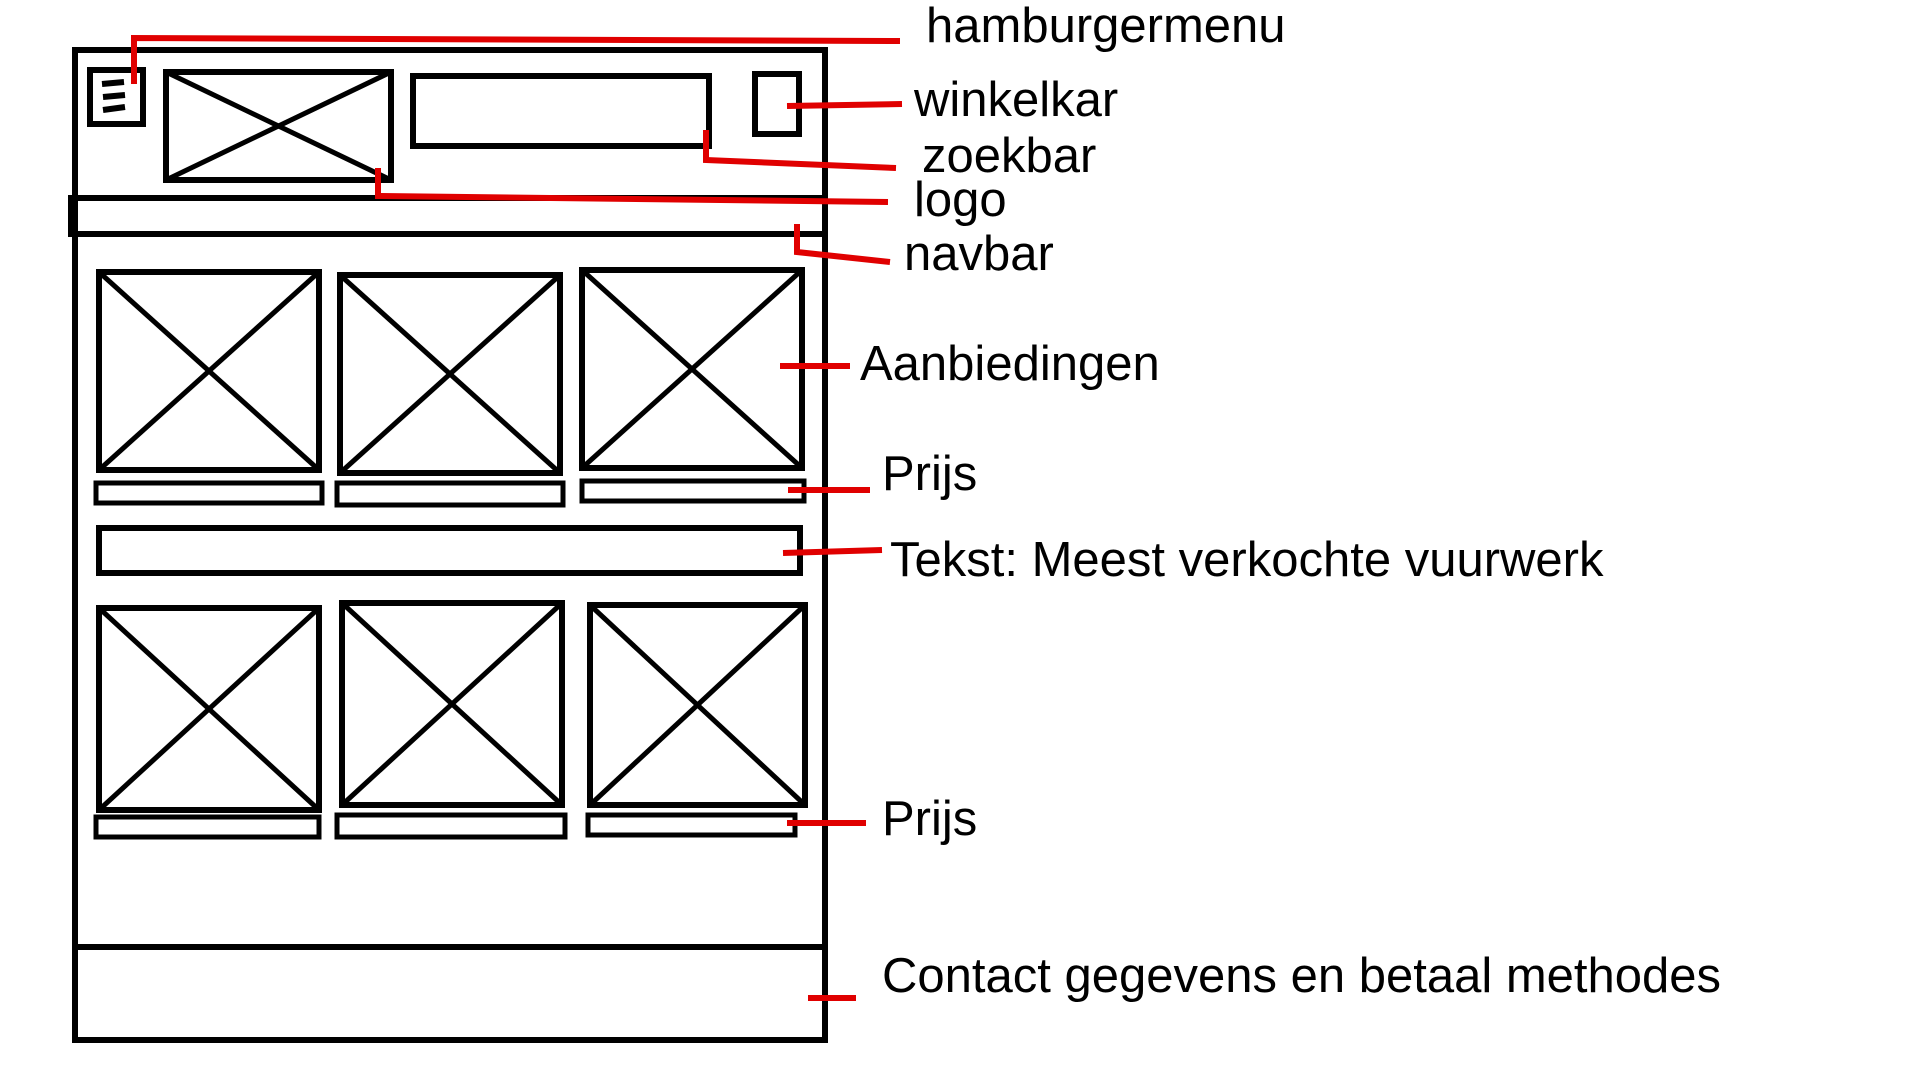 This screenshot has width=1920, height=1080. Describe the element at coordinates (929, 474) in the screenshot. I see `label-prijs-top: Prijs` at that location.